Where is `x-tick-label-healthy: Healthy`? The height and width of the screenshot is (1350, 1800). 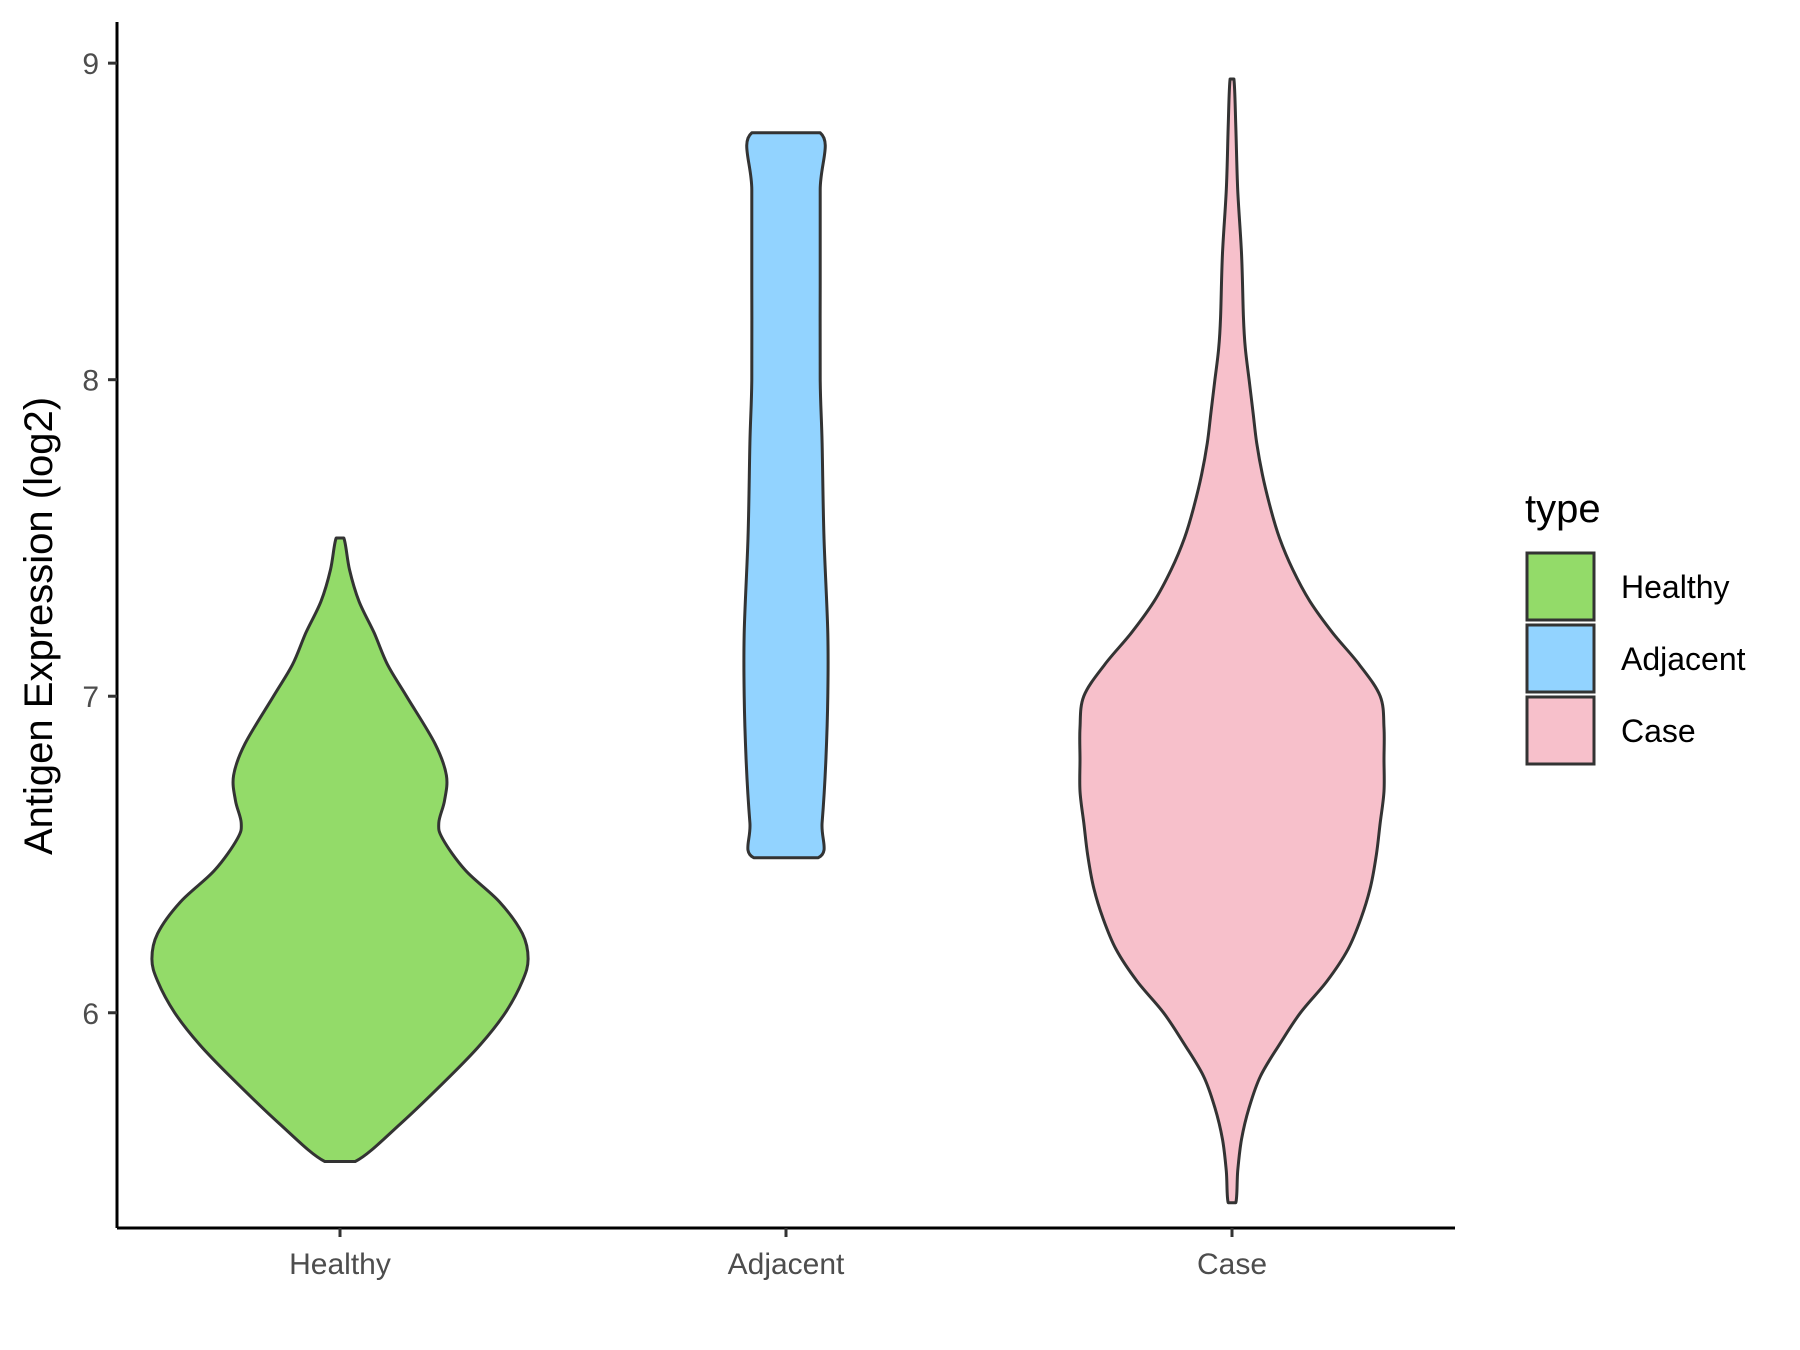 x-tick-label-healthy: Healthy is located at coordinates (340, 1264).